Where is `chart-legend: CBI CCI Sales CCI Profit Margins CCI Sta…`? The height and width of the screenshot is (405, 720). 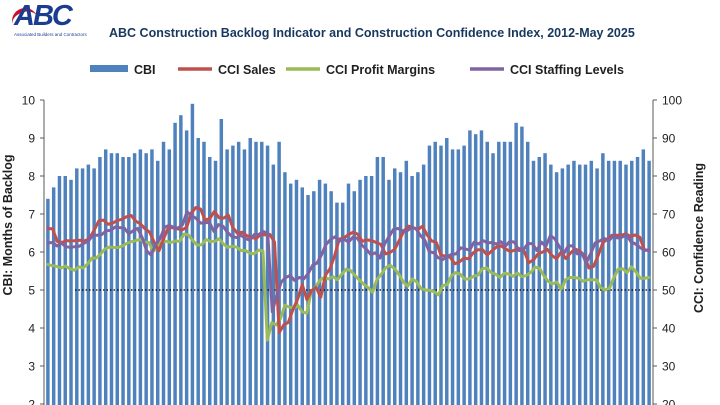
chart-legend: CBI CCI Sales CCI Profit Margins CCI Sta… is located at coordinates (357, 70).